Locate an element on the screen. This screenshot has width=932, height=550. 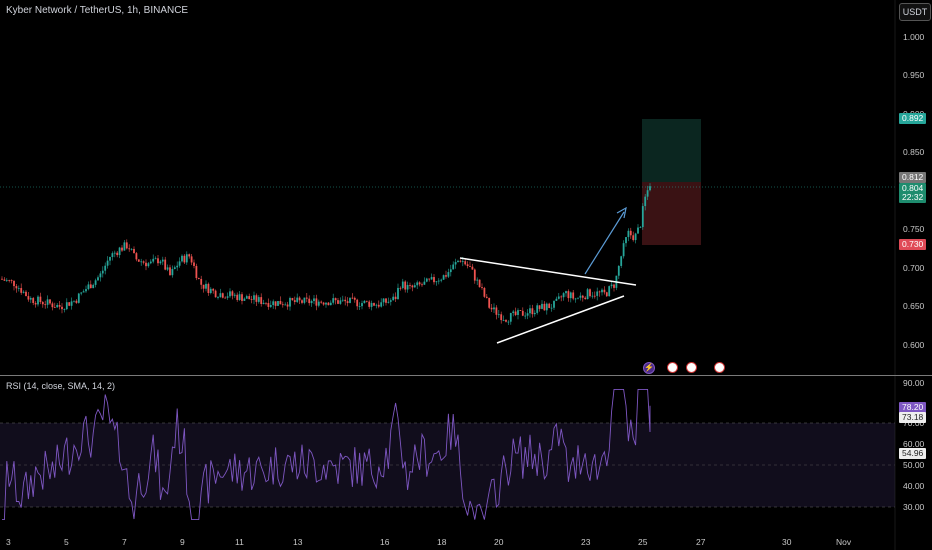
rsi-tick: 90.00 is located at coordinates (914, 383).